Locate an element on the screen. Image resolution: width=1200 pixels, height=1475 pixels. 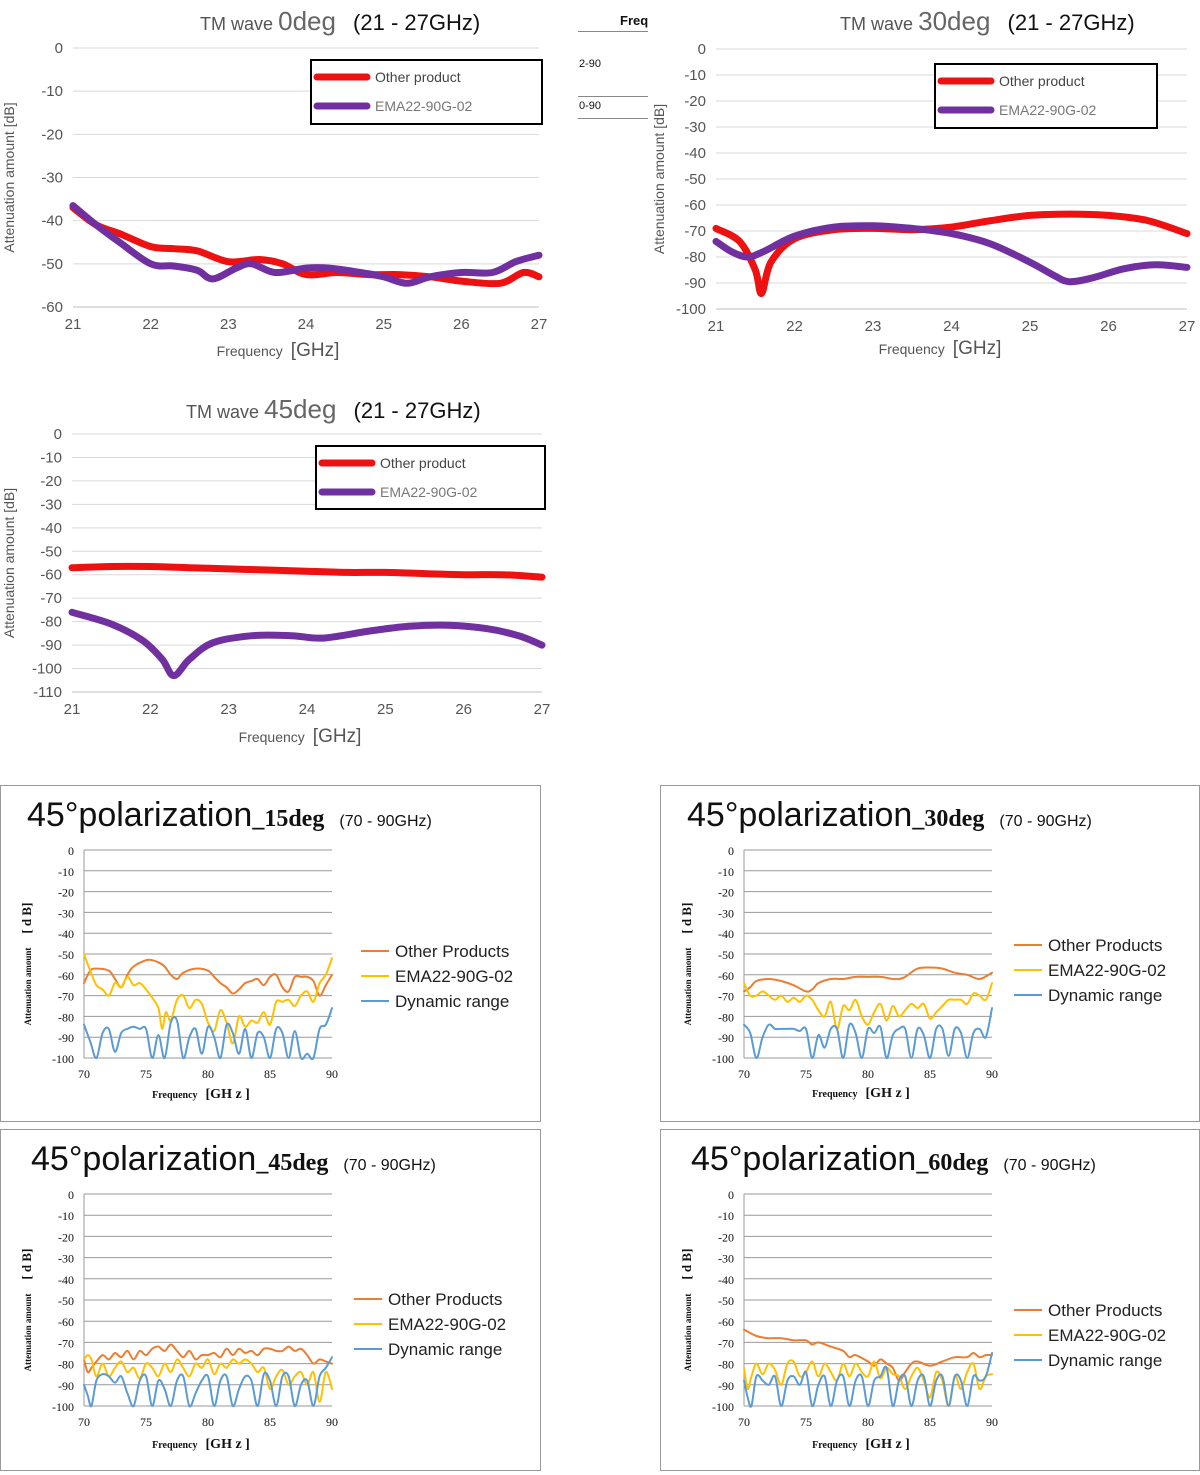
title-range: (70 - 90GHz) is located at coordinates (385, 821).